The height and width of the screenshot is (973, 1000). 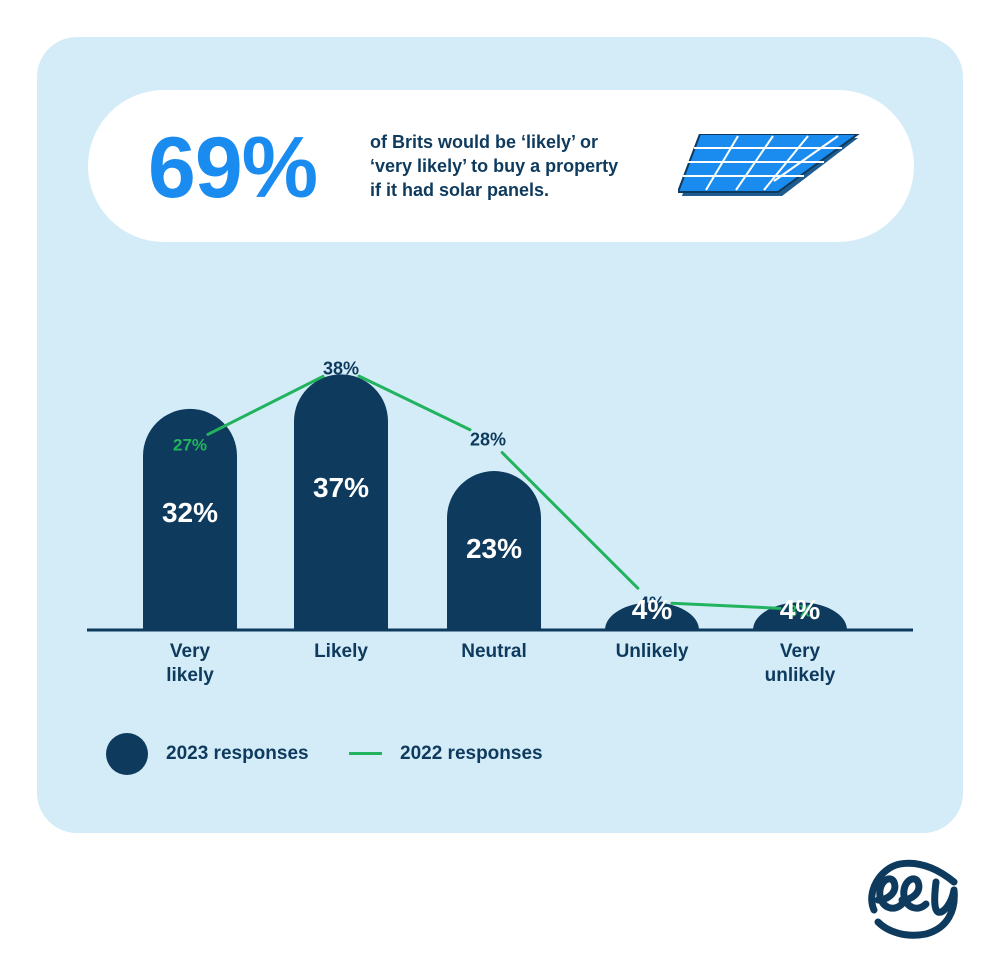 I want to click on series-2022-label-5: 3%, so click(x=800, y=610).